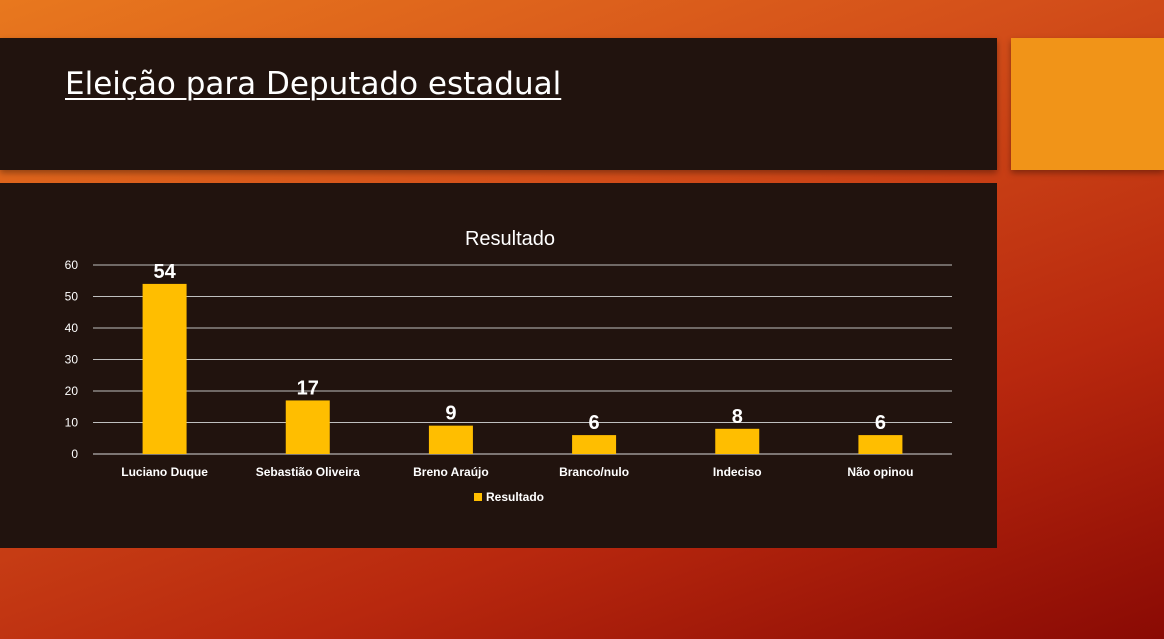  Describe the element at coordinates (515, 497) in the screenshot. I see `legend-label: Resultado` at that location.